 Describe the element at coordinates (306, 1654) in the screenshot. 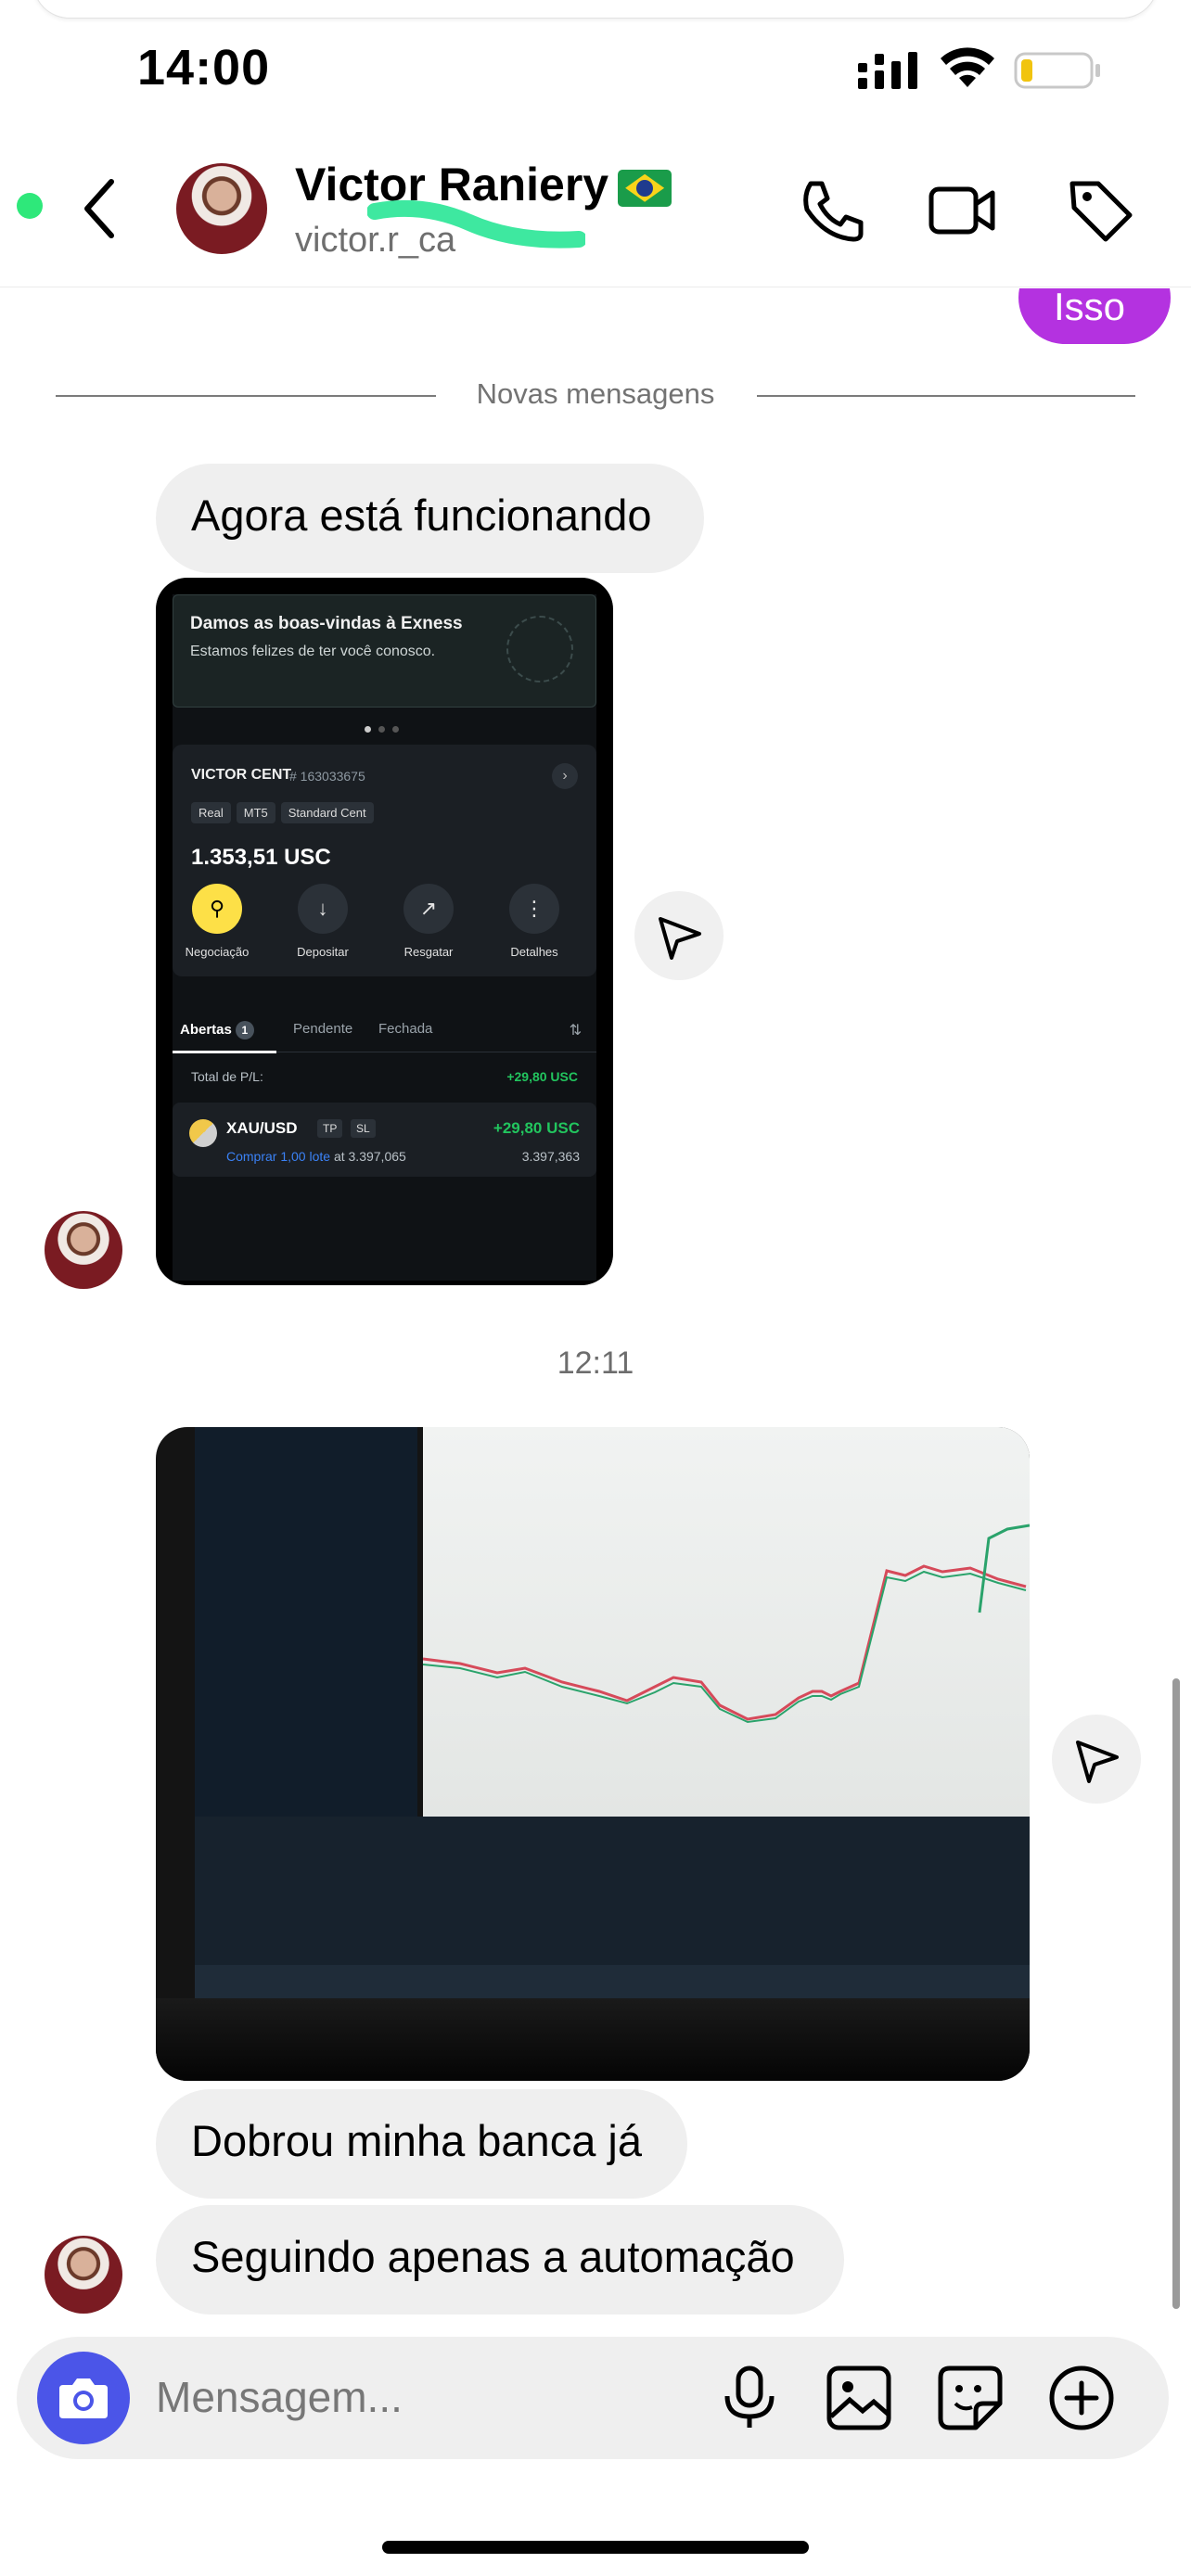

I see `terminal-navigator-panel` at that location.